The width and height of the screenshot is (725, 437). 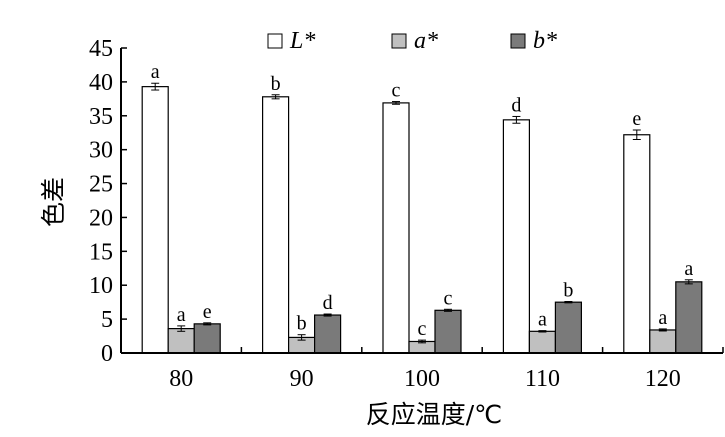 I want to click on legend: L* a* b*, so click(x=412, y=41).